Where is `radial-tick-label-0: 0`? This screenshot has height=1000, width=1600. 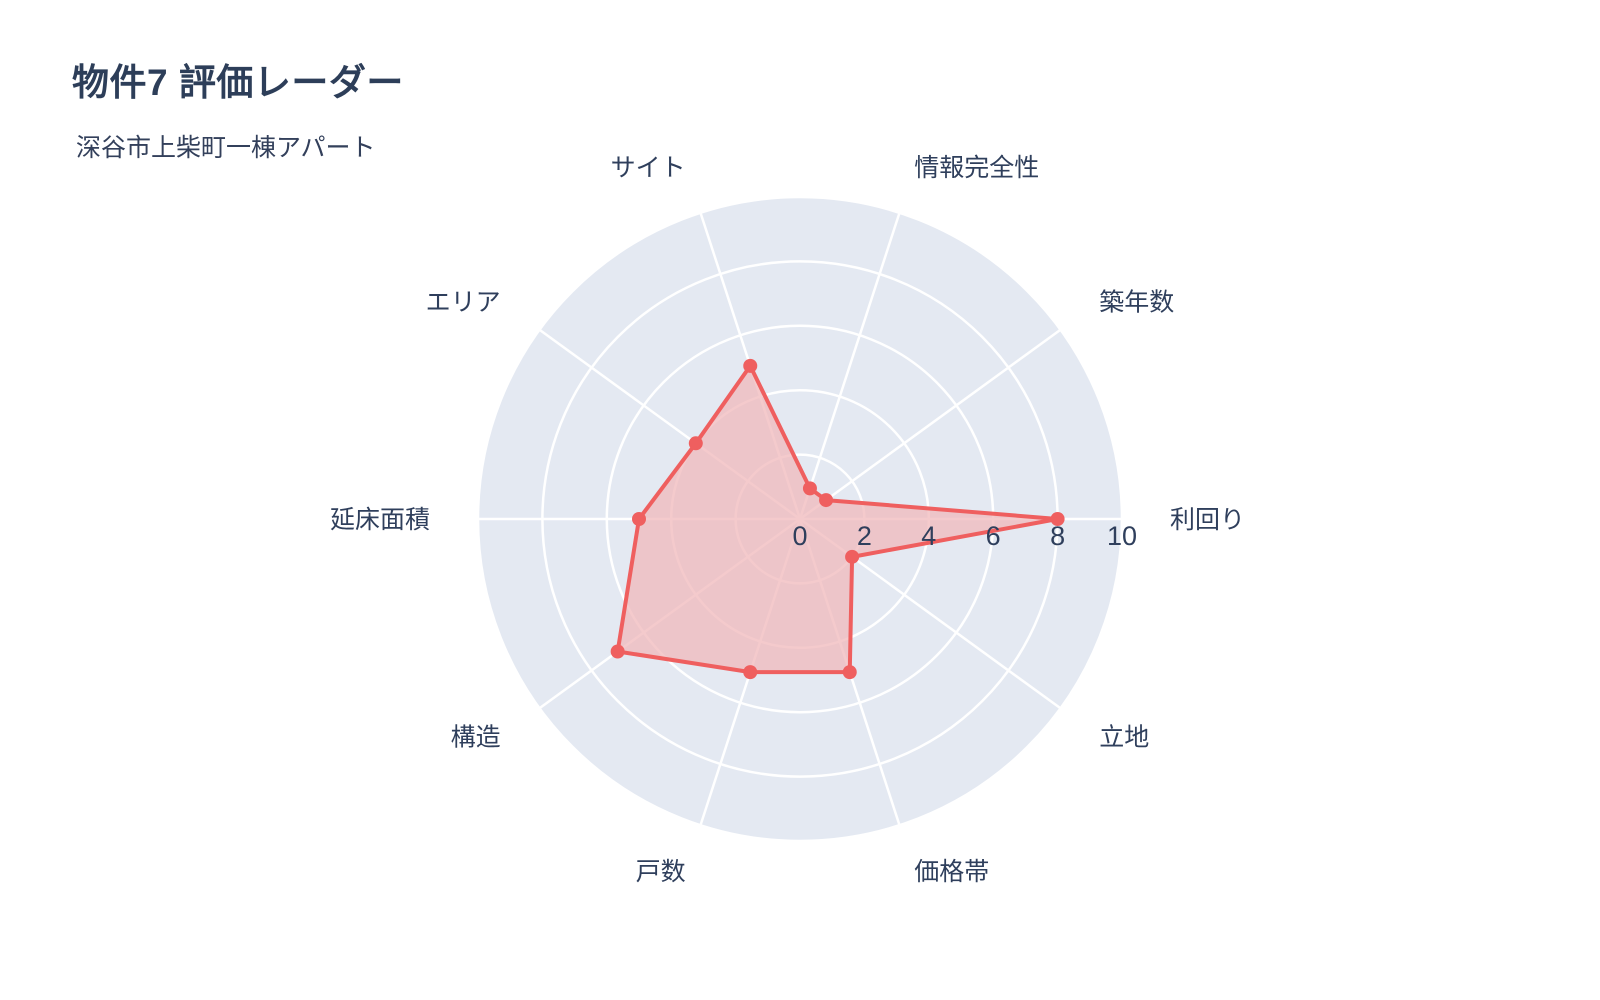
radial-tick-label-0: 0 is located at coordinates (799, 536).